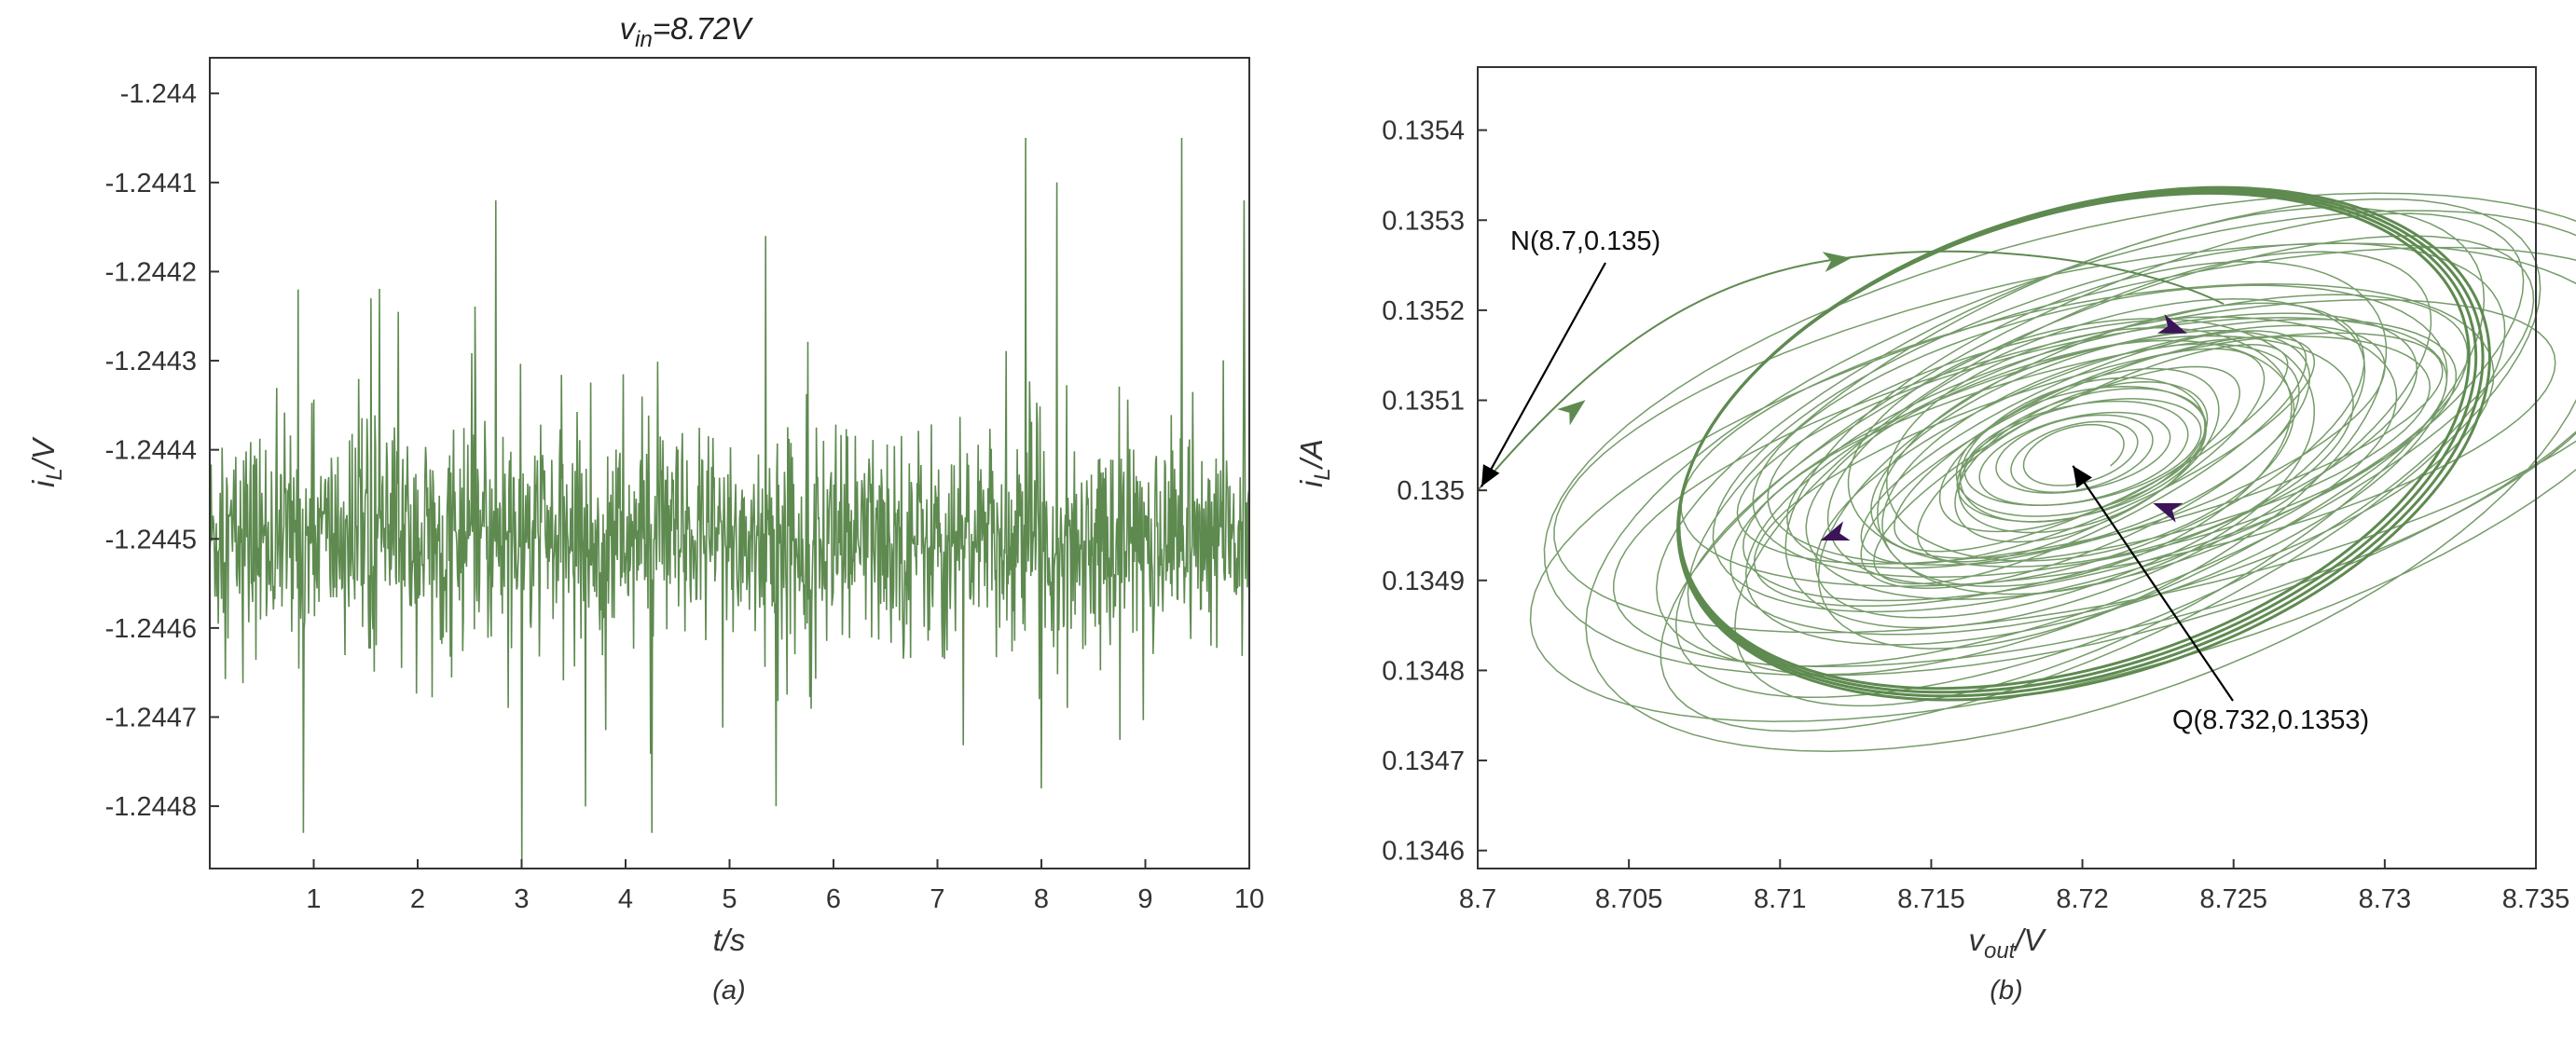 The height and width of the screenshot is (1040, 2576). Describe the element at coordinates (151, 717) in the screenshot. I see `y-tick-label: -1.2447` at that location.